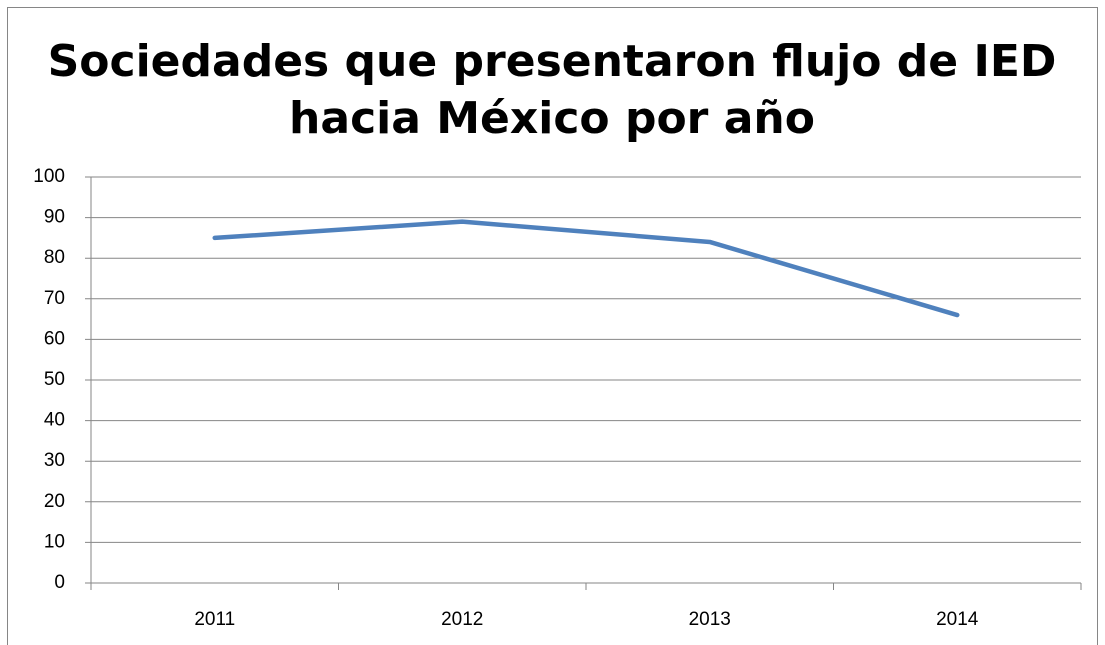  I want to click on y-tick-label: 50, so click(54, 379).